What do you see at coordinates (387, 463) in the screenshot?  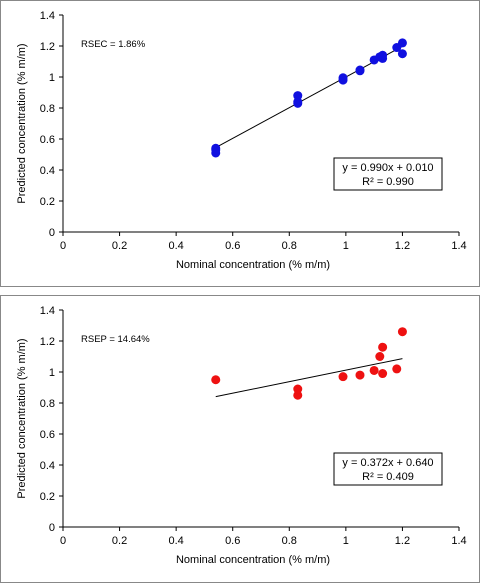 I see `regression-equation: y = 0.372x + 0.640` at bounding box center [387, 463].